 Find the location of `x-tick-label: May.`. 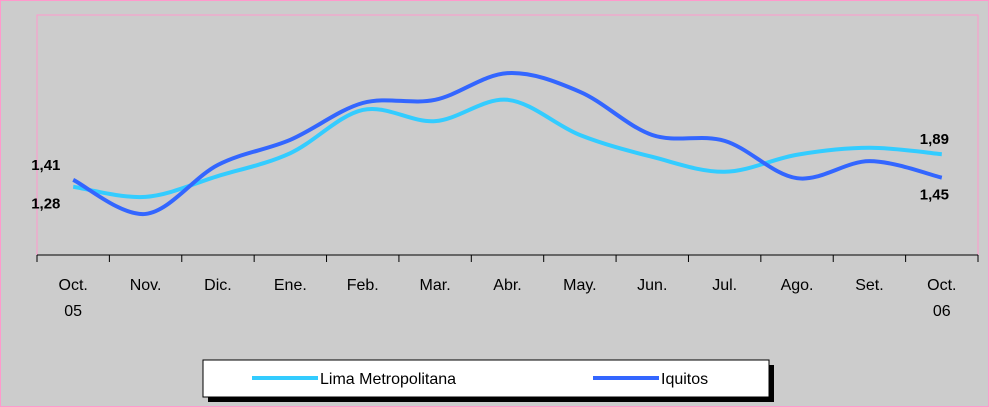

x-tick-label: May. is located at coordinates (579, 285).